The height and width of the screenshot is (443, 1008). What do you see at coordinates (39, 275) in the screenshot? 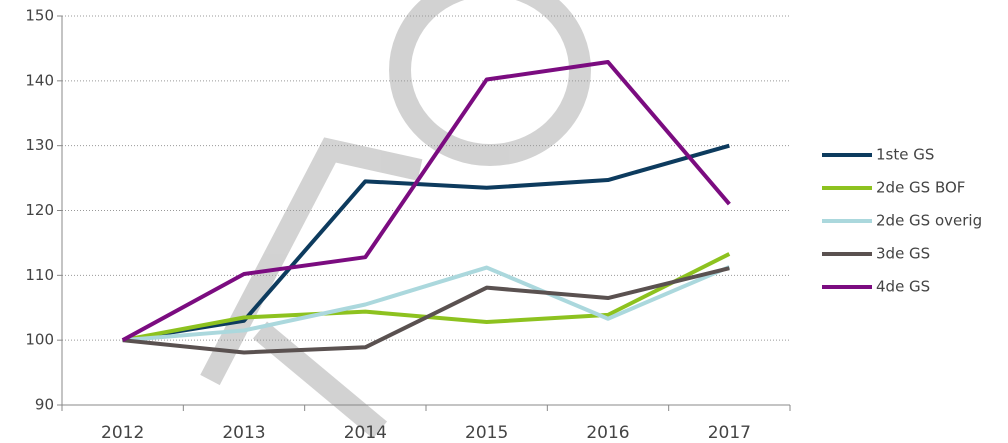
I see `y-tick-label: 110` at bounding box center [39, 275].